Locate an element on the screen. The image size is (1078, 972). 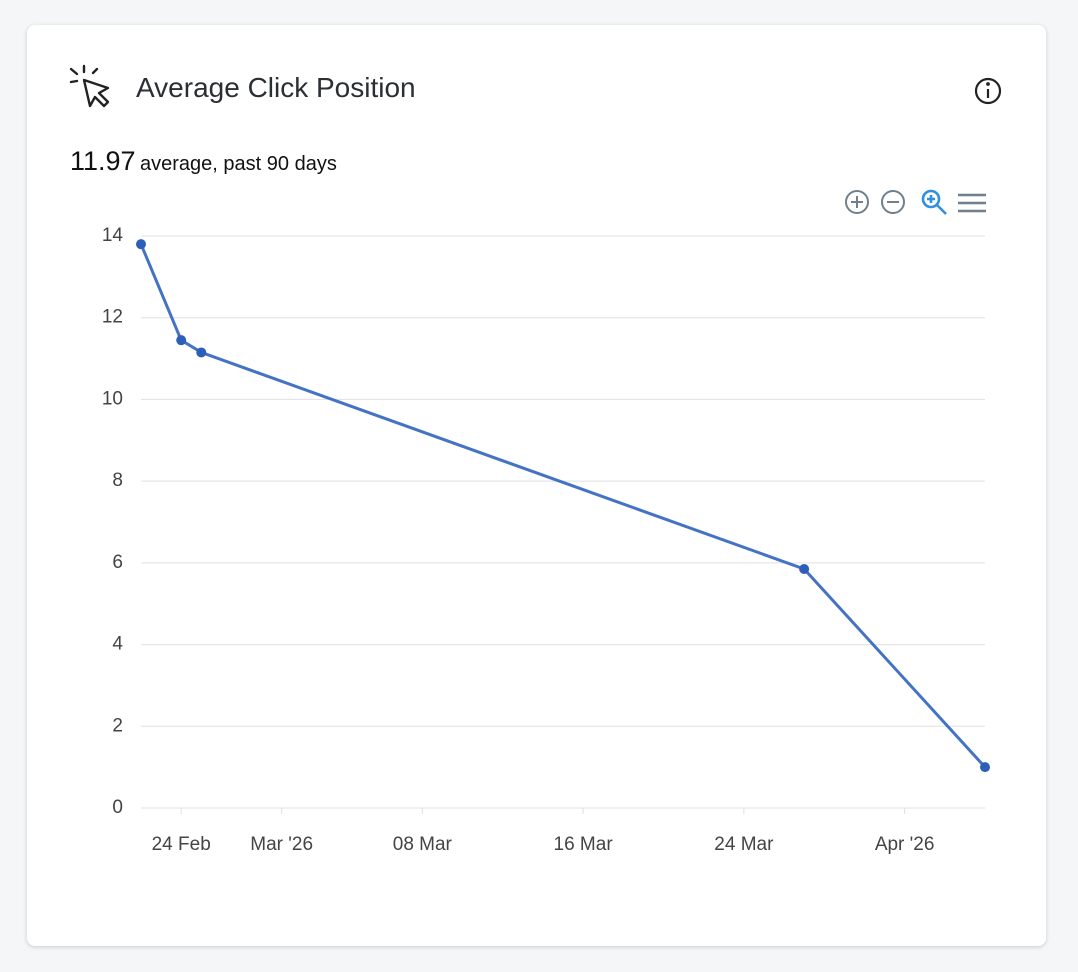
summary-value: 11.97 is located at coordinates (103, 161).